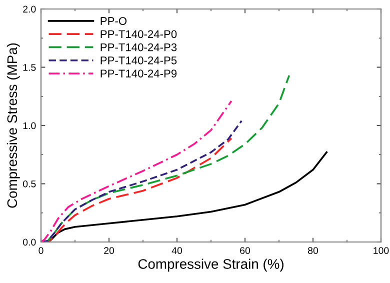 The height and width of the screenshot is (283, 390). Describe the element at coordinates (138, 60) in the screenshot. I see `legend-label: PP-T140-24-P5` at that location.